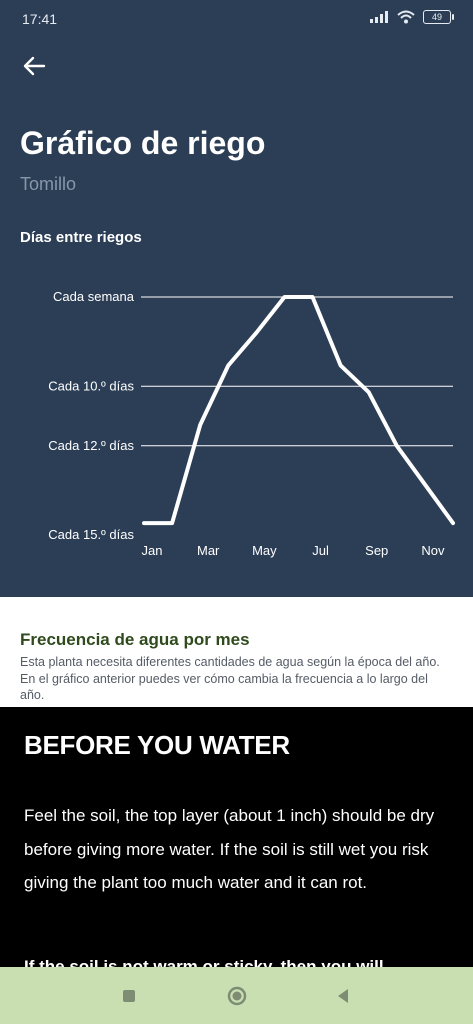 The height and width of the screenshot is (1024, 473). I want to click on battery-icon: 49, so click(438, 17).